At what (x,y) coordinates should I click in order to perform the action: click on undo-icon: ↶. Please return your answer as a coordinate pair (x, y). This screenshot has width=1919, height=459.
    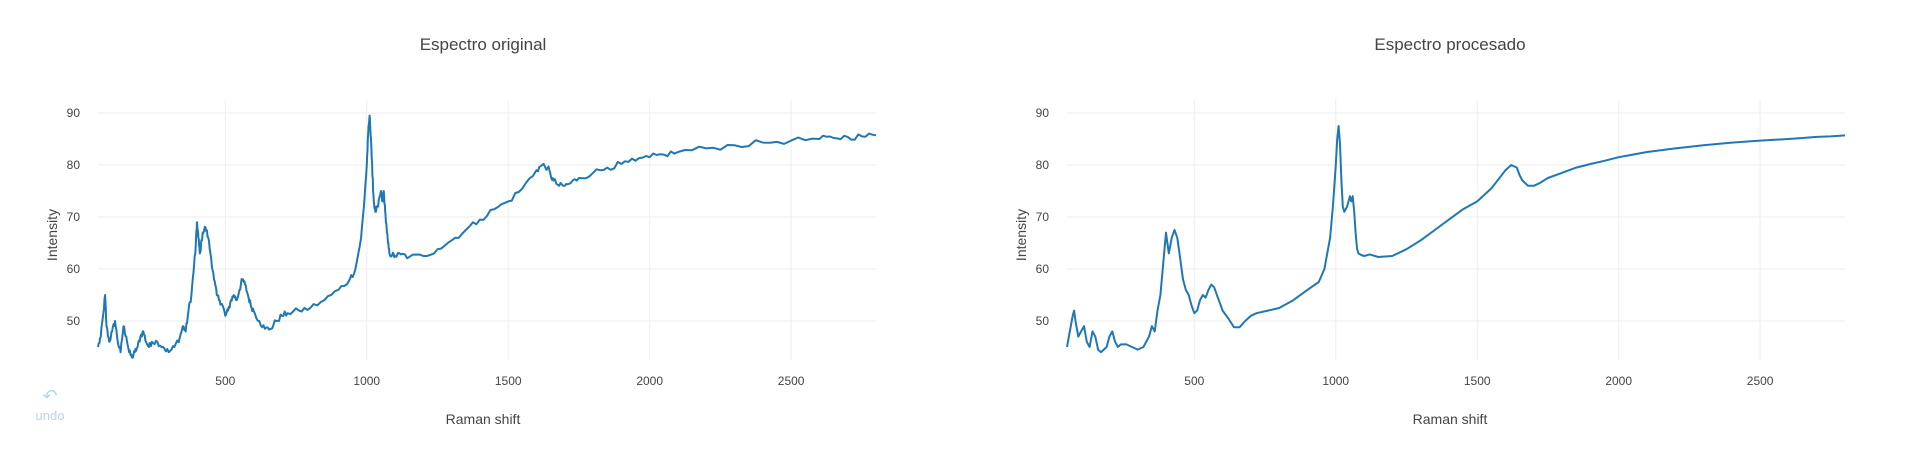
    Looking at the image, I should click on (50, 396).